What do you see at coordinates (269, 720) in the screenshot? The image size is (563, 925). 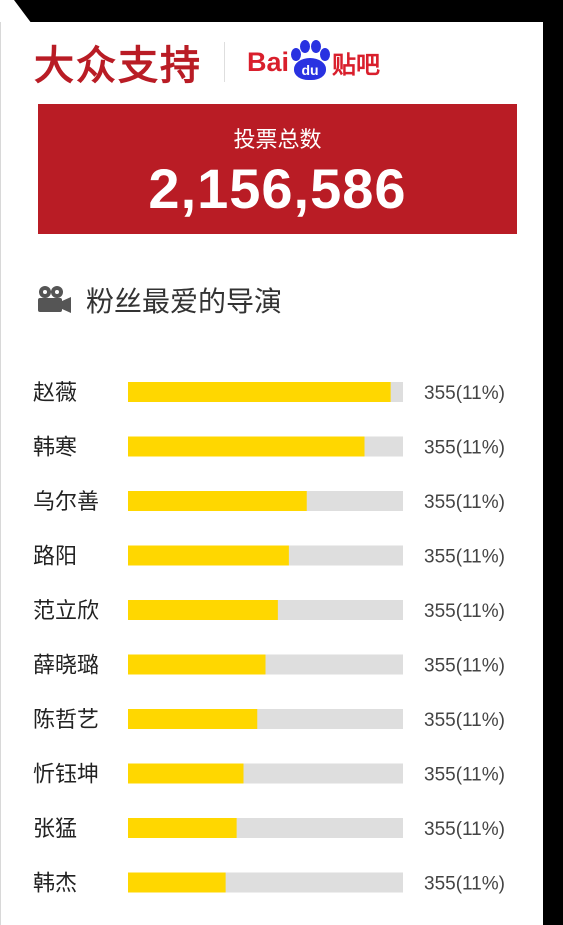 I see `bar-row-7: 陈哲艺 355(11%)` at bounding box center [269, 720].